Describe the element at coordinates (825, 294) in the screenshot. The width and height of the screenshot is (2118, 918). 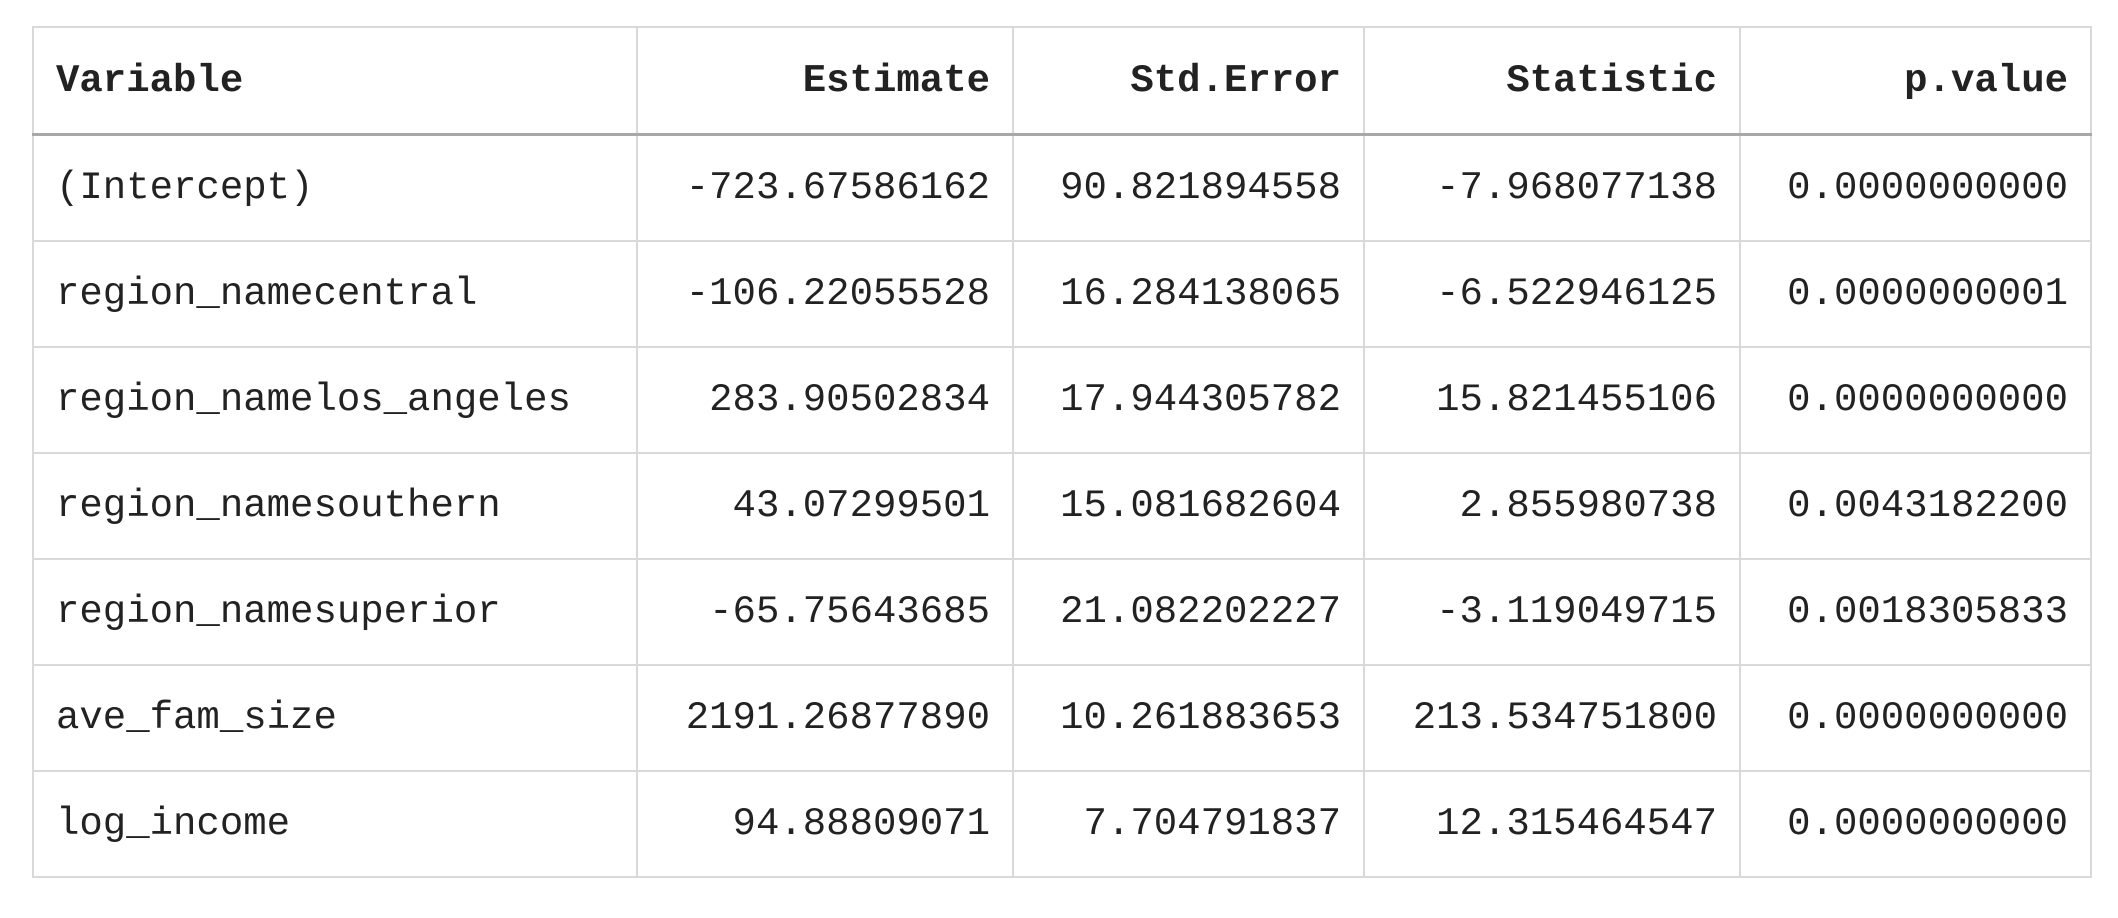
I see `cell-estimate: -106.22055528` at that location.